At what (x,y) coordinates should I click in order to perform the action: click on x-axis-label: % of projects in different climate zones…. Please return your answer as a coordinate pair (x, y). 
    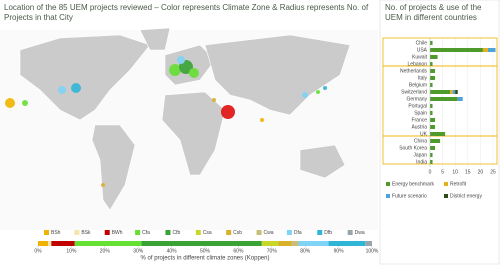
    Looking at the image, I should click on (205, 259).